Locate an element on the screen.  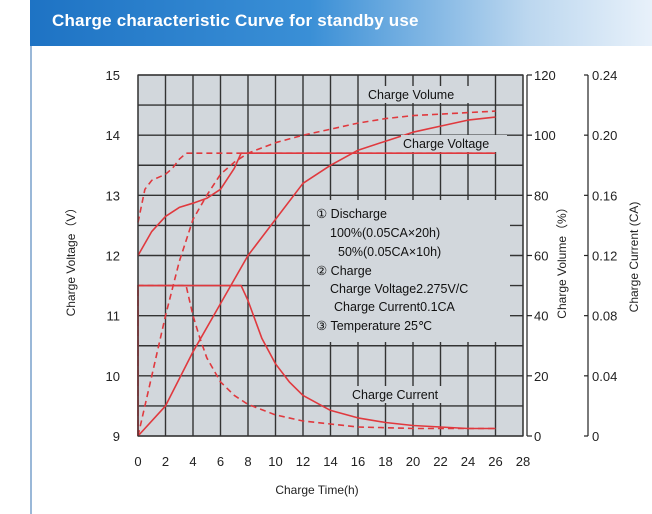
x-tick-label: 4 is located at coordinates (192, 461).